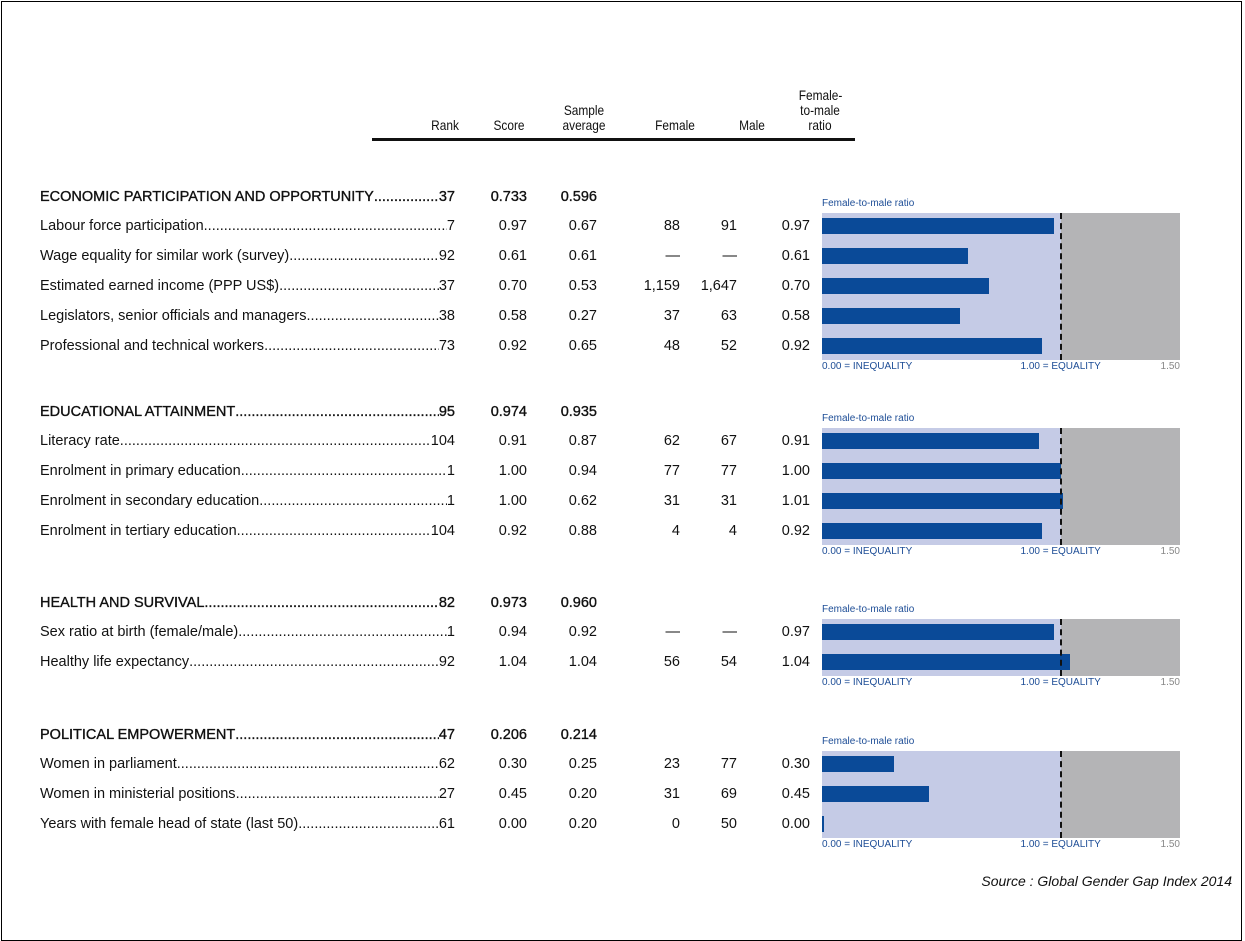 The image size is (1245, 941). I want to click on row-name: Sex ratio at birth (female/male) 1, so click(247, 632).